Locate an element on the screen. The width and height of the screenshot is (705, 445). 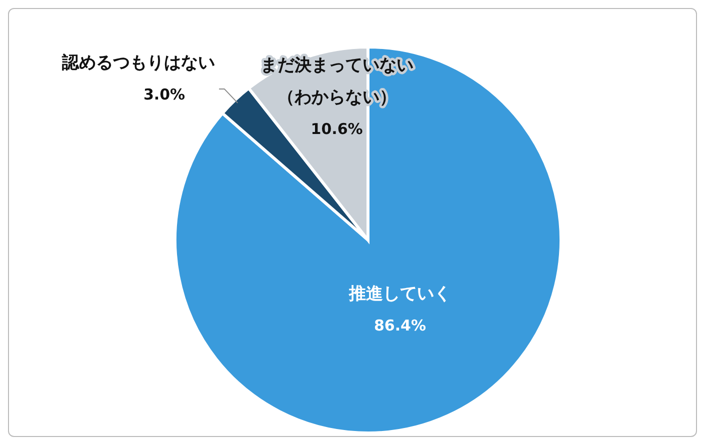
data-label: 10.6% is located at coordinates (336, 129).